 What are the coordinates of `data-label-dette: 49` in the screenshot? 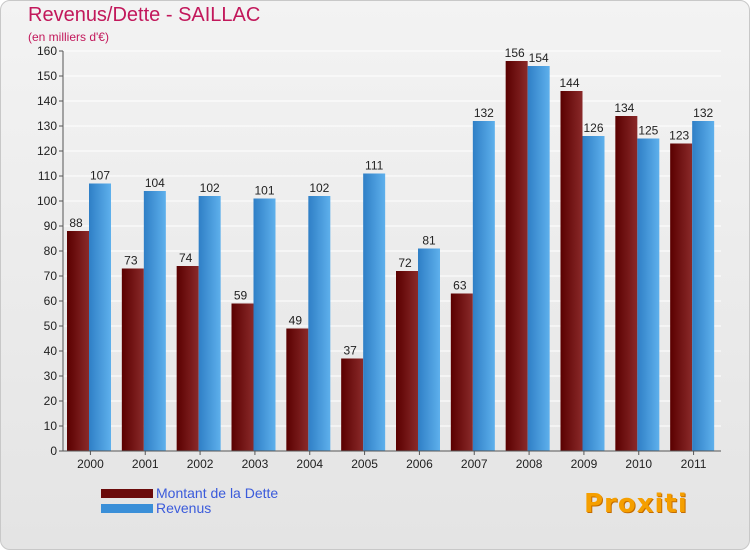 It's located at (296, 321).